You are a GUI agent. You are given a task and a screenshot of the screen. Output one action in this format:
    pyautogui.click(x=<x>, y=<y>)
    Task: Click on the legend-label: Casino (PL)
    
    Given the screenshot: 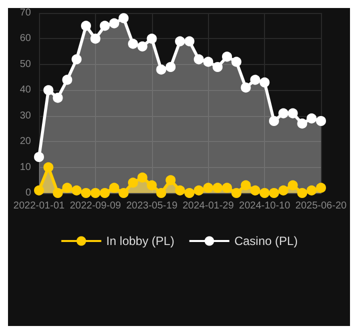 What is the action you would take?
    pyautogui.click(x=266, y=241)
    